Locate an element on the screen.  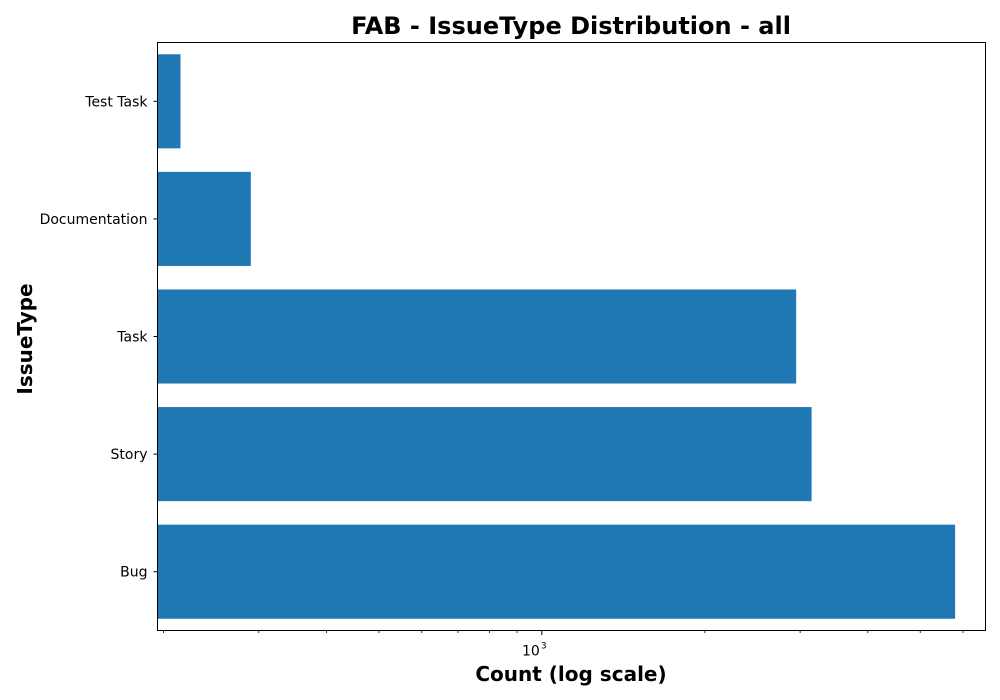
y-tick-label-task: Task is located at coordinates (132, 338).